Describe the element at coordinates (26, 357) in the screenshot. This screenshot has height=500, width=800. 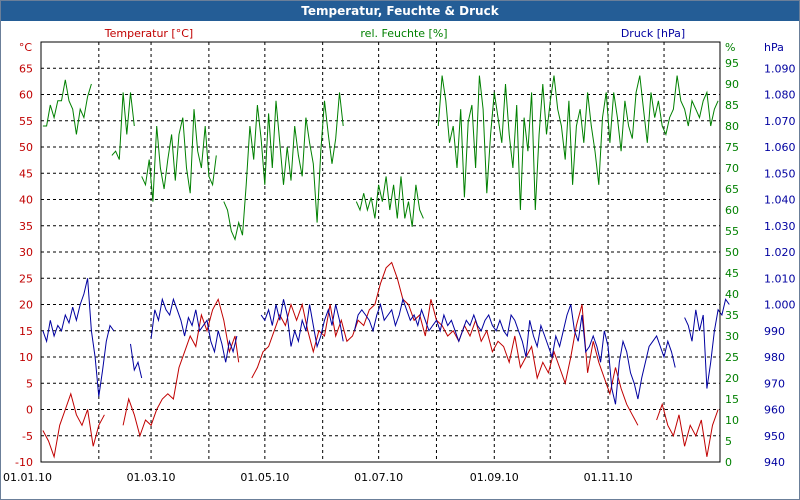
I see `temperature-tick-label: 10` at that location.